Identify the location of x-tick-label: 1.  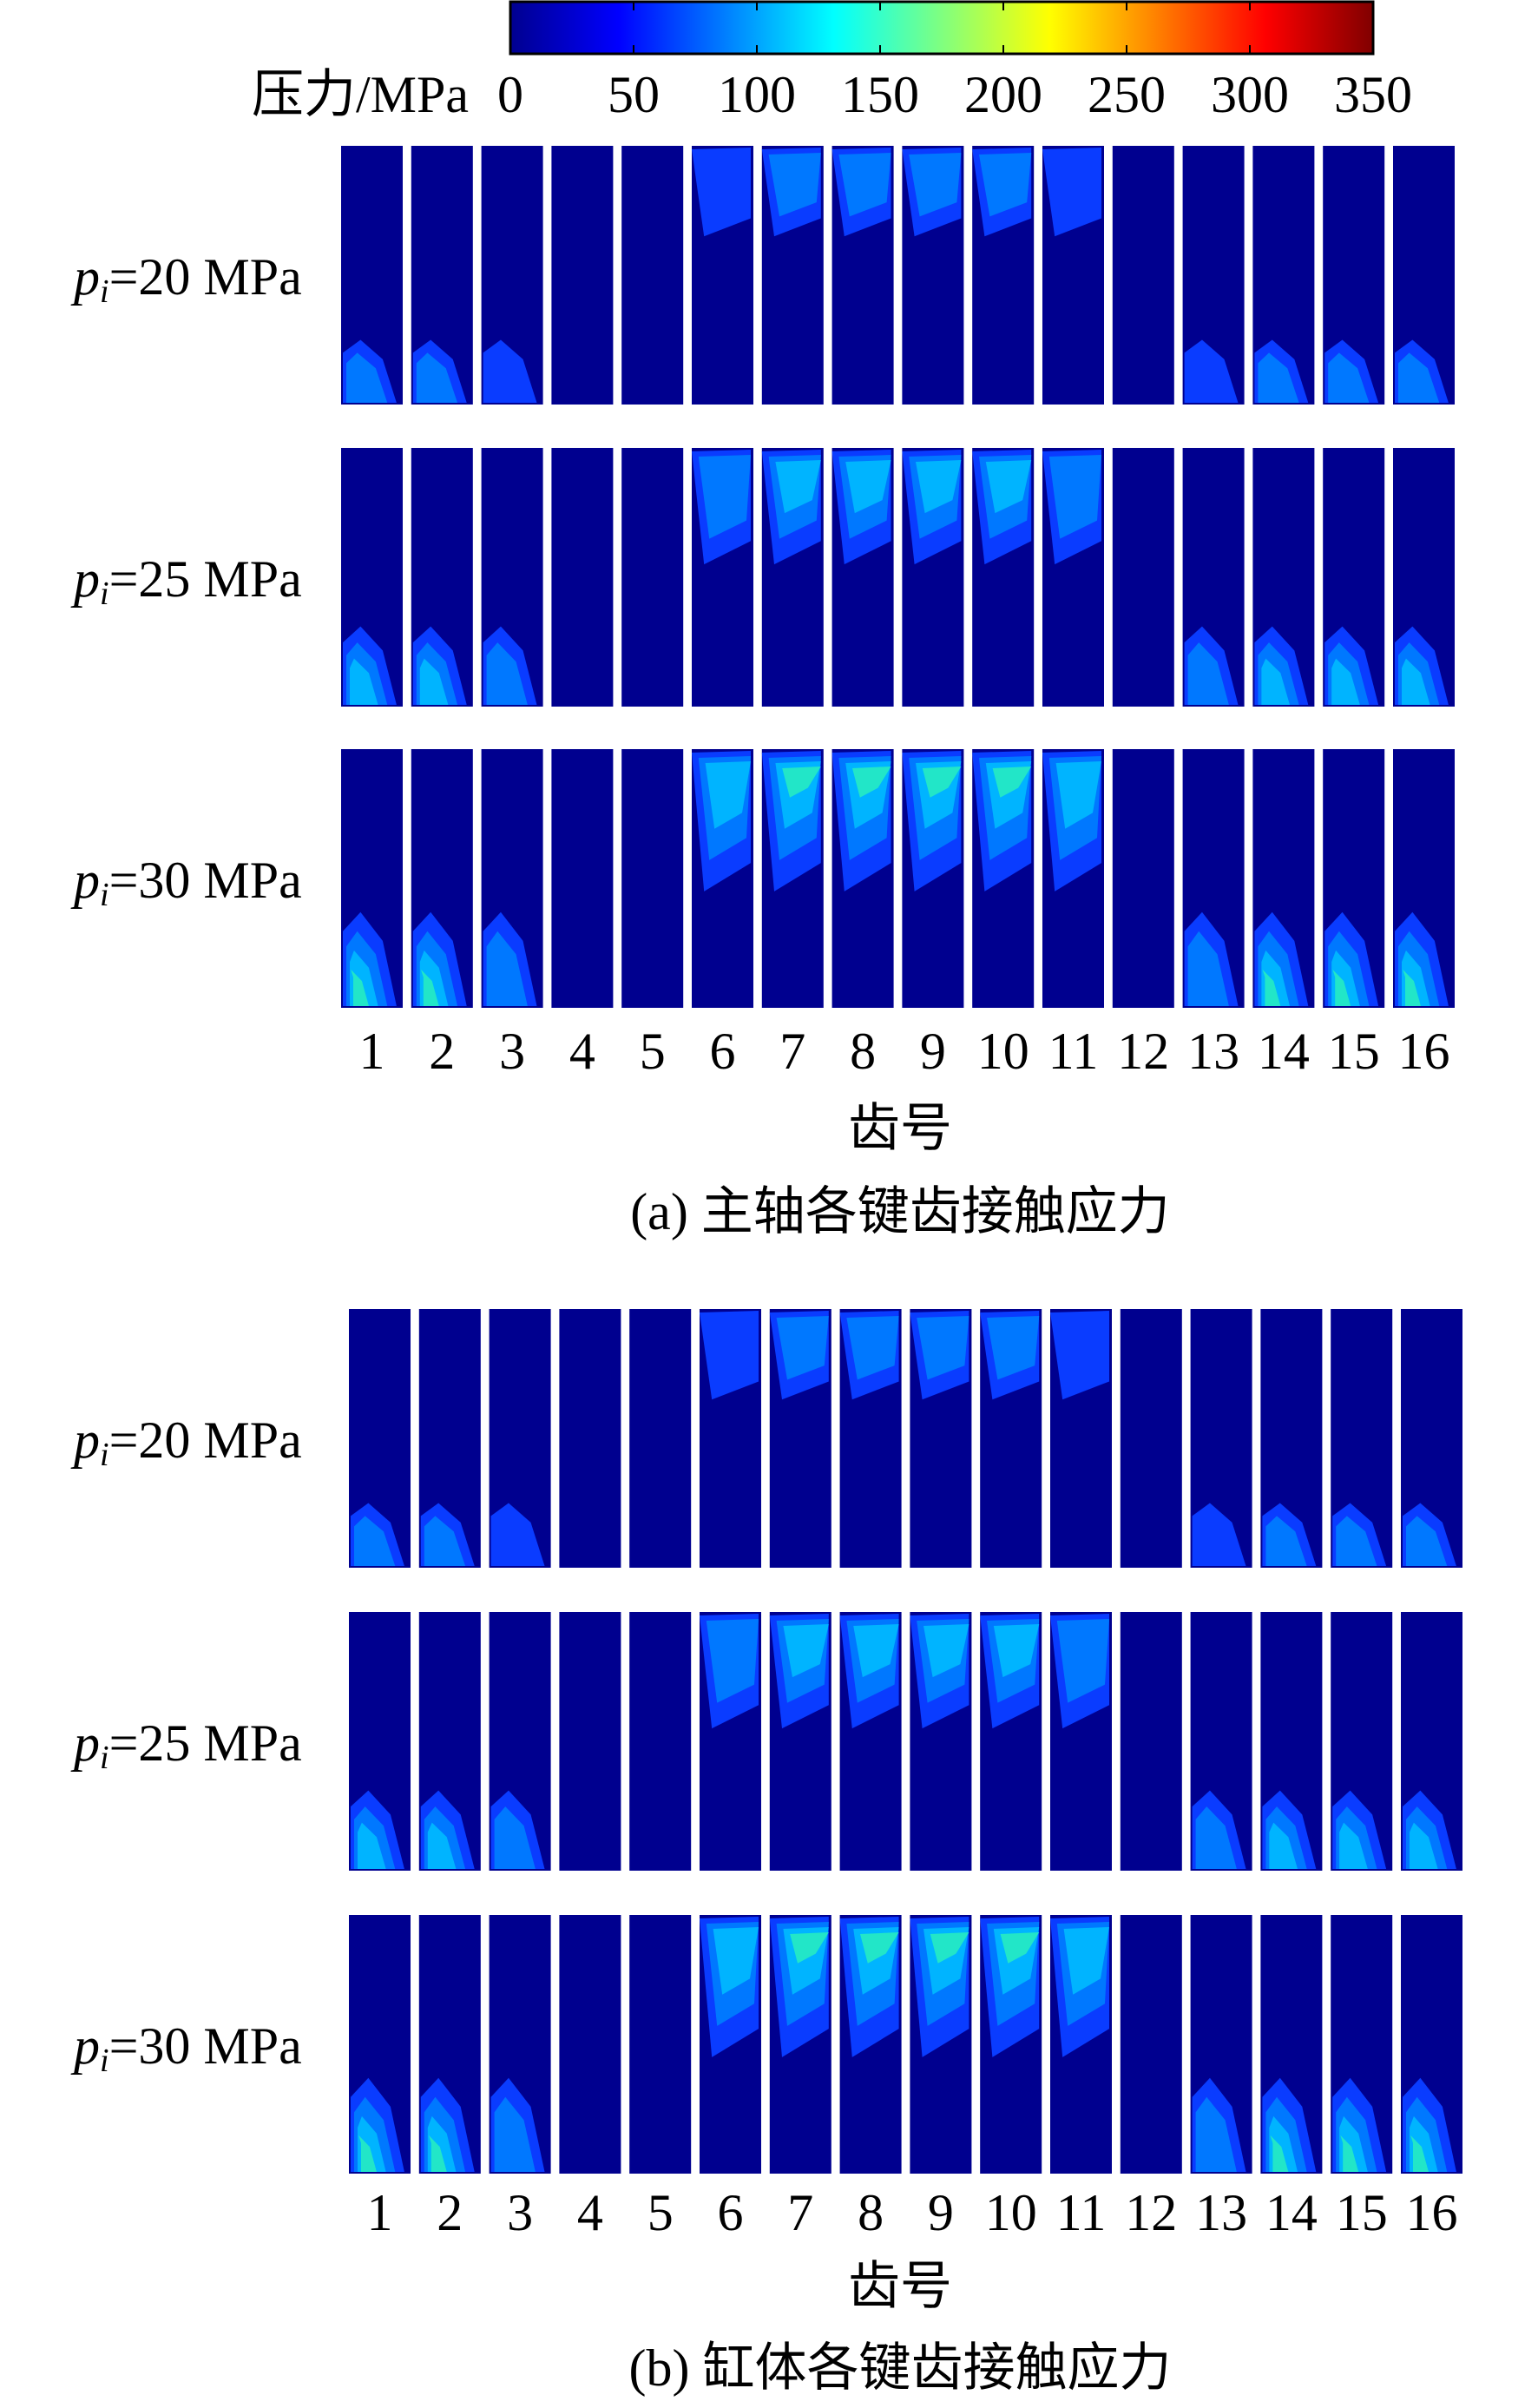
(372, 1051).